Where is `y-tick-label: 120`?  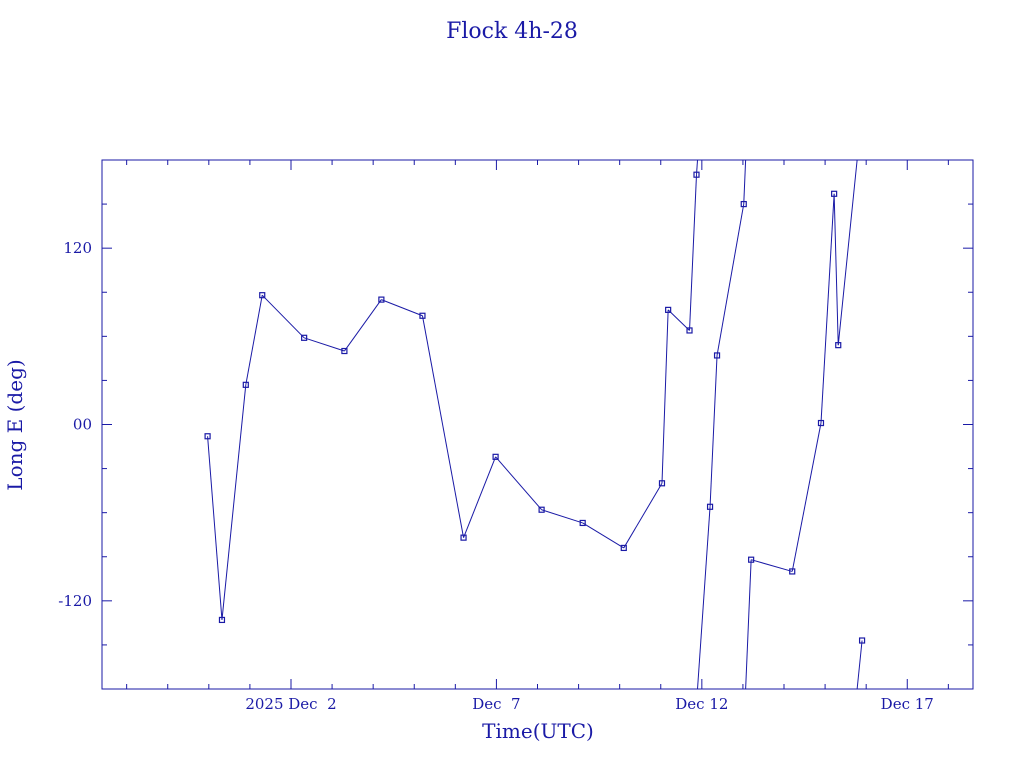 y-tick-label: 120 is located at coordinates (77, 248).